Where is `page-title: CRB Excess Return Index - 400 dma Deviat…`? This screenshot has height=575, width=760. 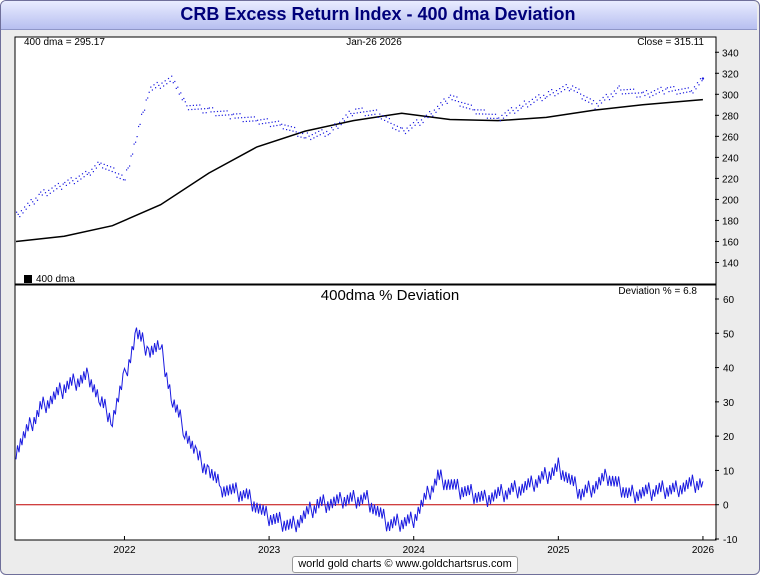
page-title: CRB Excess Return Index - 400 dma Deviat… is located at coordinates (378, 14).